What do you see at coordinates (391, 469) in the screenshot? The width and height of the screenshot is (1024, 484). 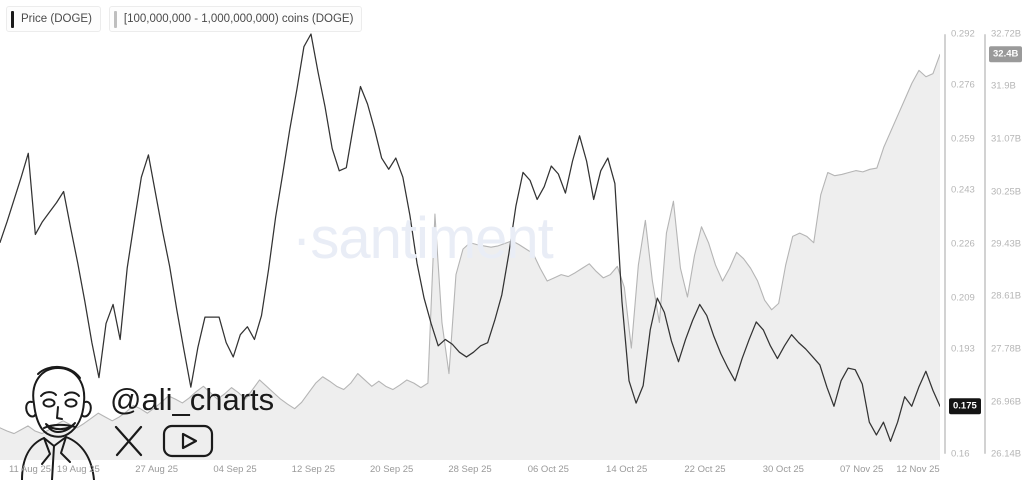 I see `x-axis-tick: 20 Sep 25` at bounding box center [391, 469].